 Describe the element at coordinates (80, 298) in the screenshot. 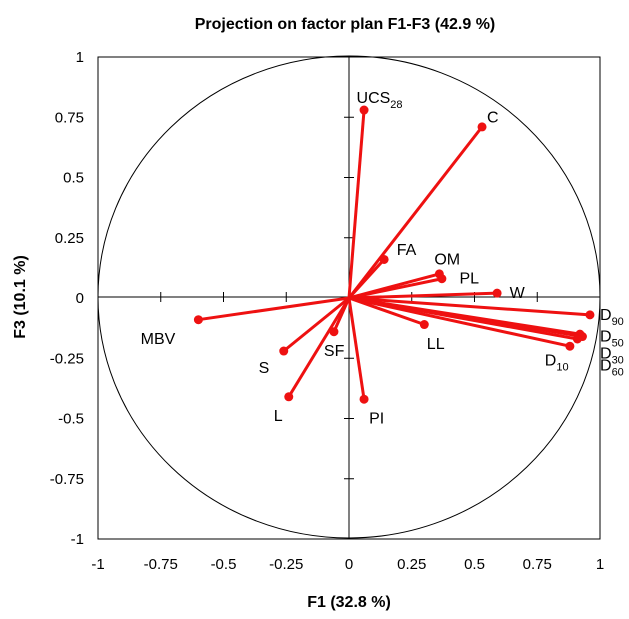

I see `y-tick-label: 0` at that location.